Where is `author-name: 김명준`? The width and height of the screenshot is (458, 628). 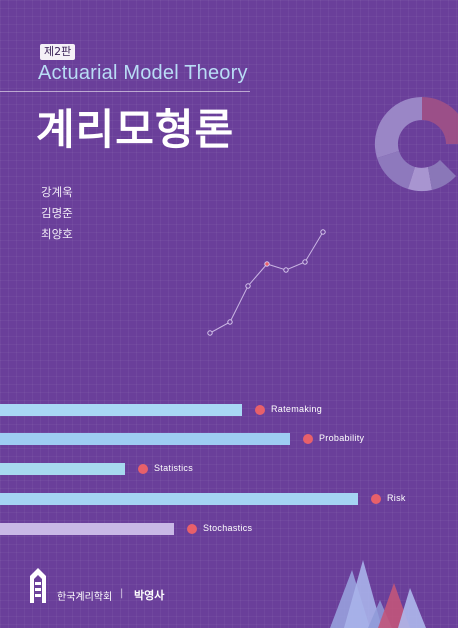
author-name: 김명준 is located at coordinates (57, 213).